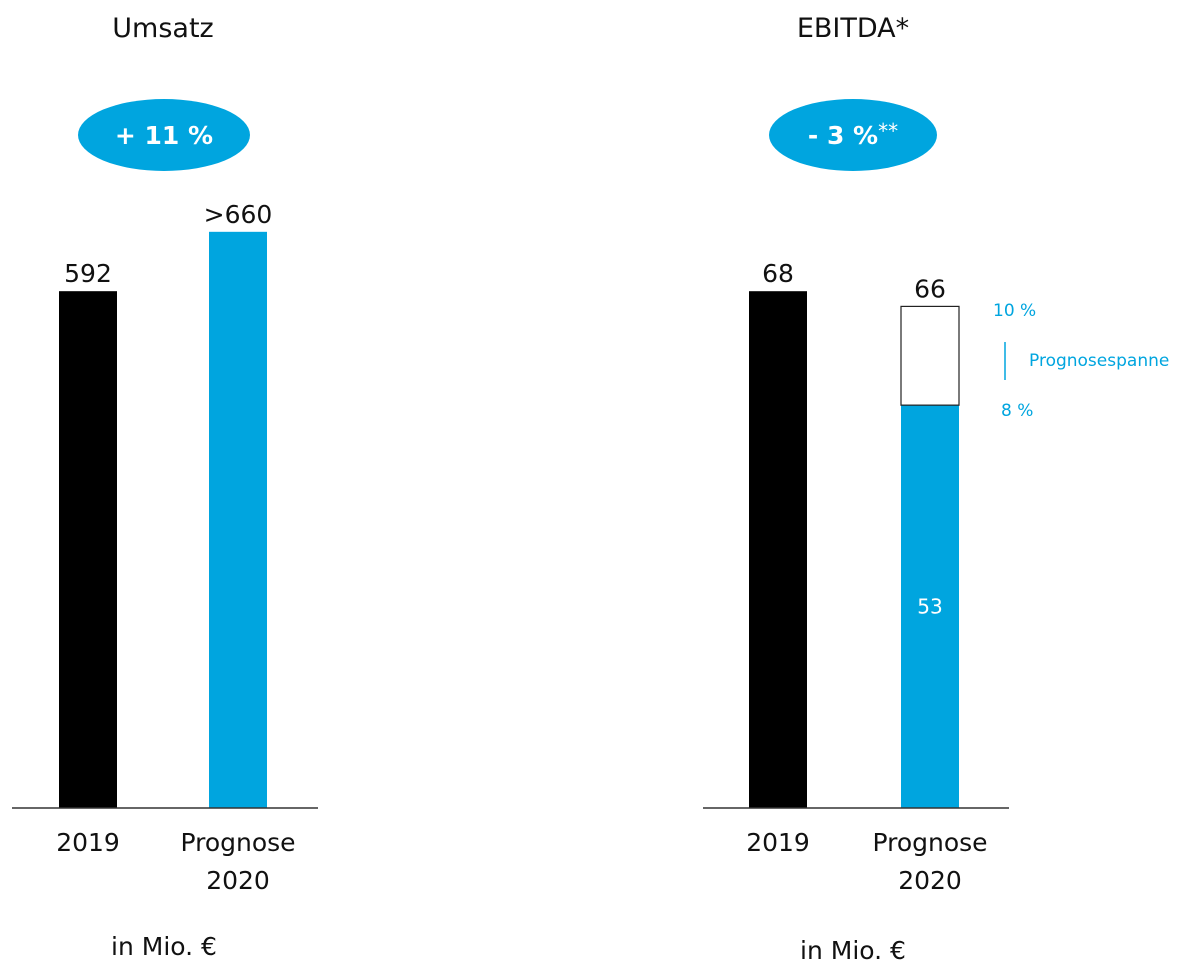 The width and height of the screenshot is (1195, 980). What do you see at coordinates (930, 355) in the screenshot?
I see `bar-forecast-range` at bounding box center [930, 355].